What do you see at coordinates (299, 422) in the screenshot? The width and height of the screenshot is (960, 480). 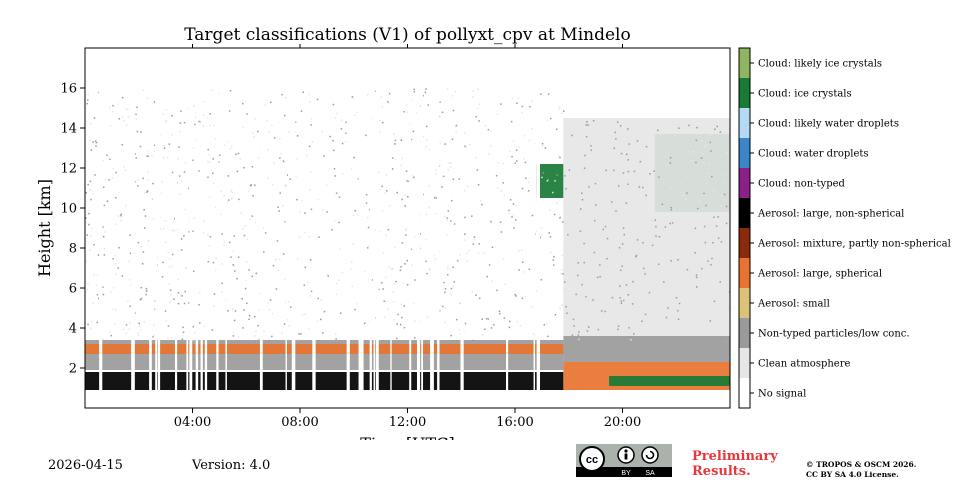 I see `x-tick-label: 08:00` at bounding box center [299, 422].